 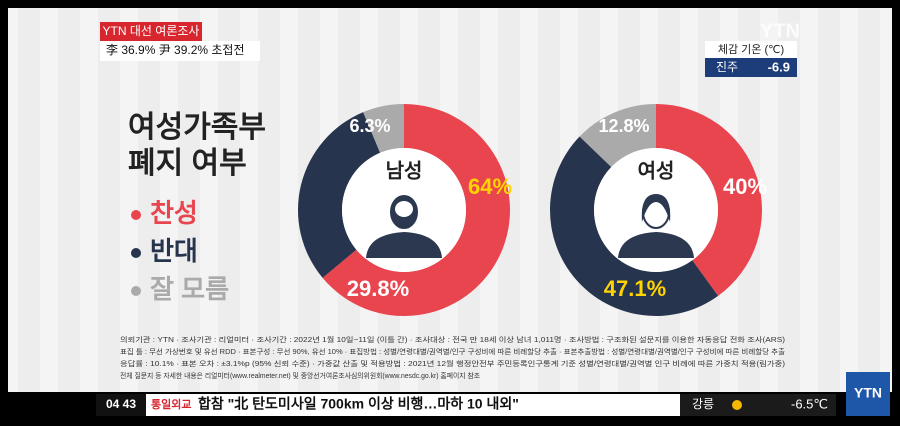 What do you see at coordinates (490, 186) in the screenshot?
I see `value-label: 64%` at bounding box center [490, 186].